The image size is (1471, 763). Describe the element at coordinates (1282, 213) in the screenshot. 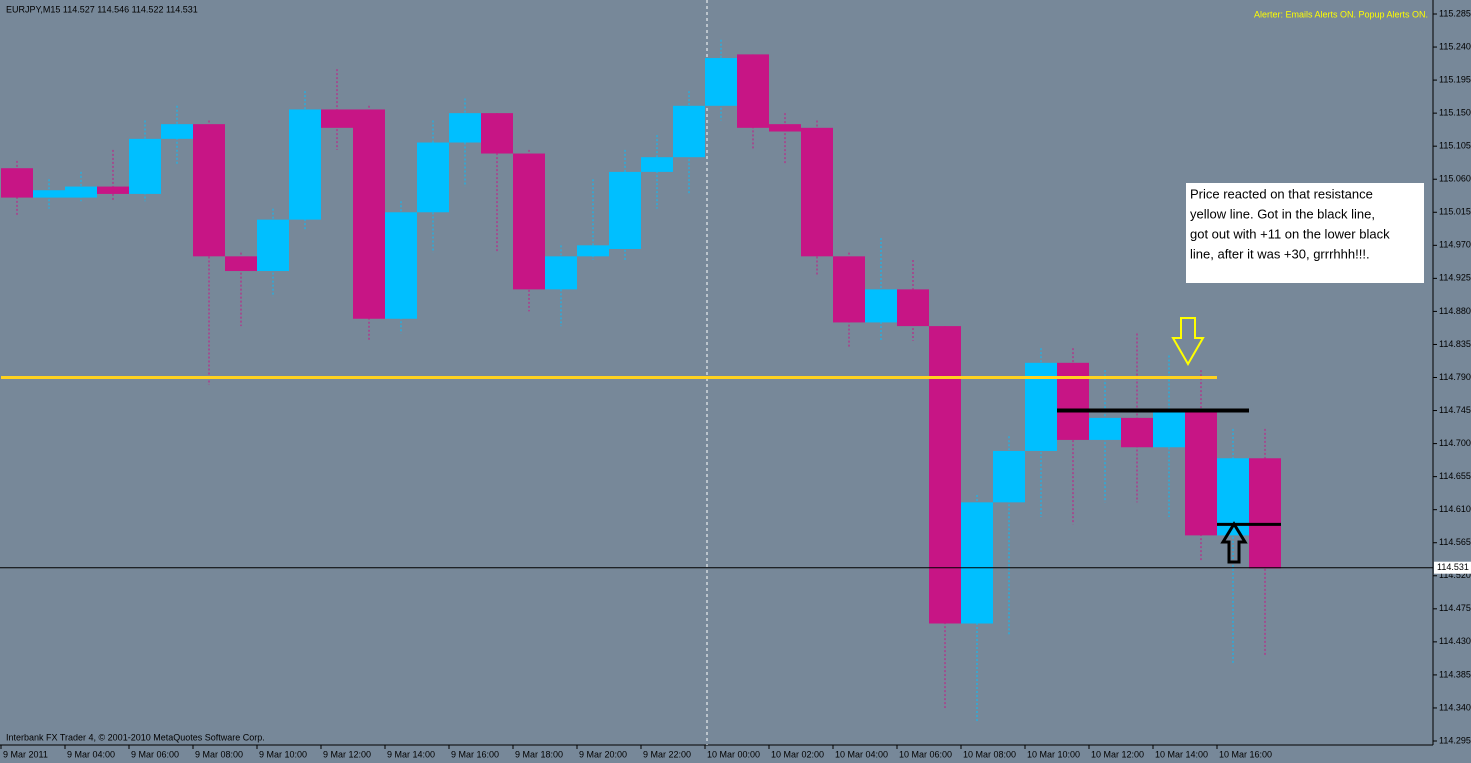

I see `annotation-line: yellow line. Got in the black line,` at that location.